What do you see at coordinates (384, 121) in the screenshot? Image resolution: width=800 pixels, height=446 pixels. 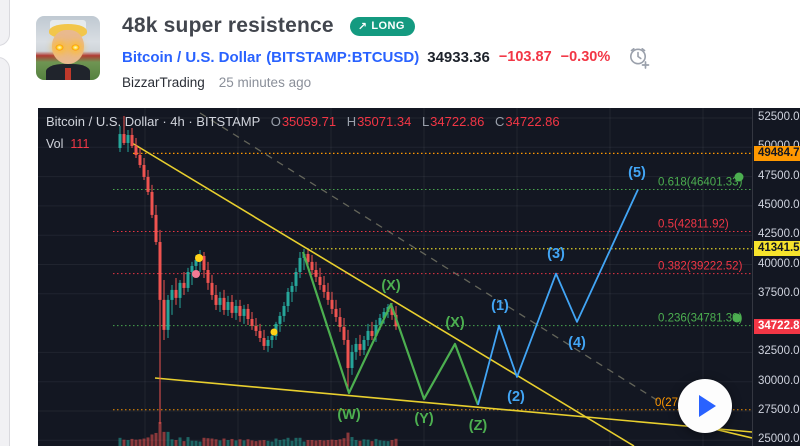 I see `ohlc-high-value: 35071.34` at bounding box center [384, 121].